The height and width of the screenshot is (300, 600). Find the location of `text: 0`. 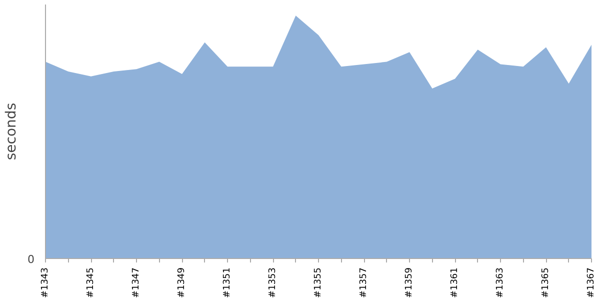

text: 0 is located at coordinates (31, 259).